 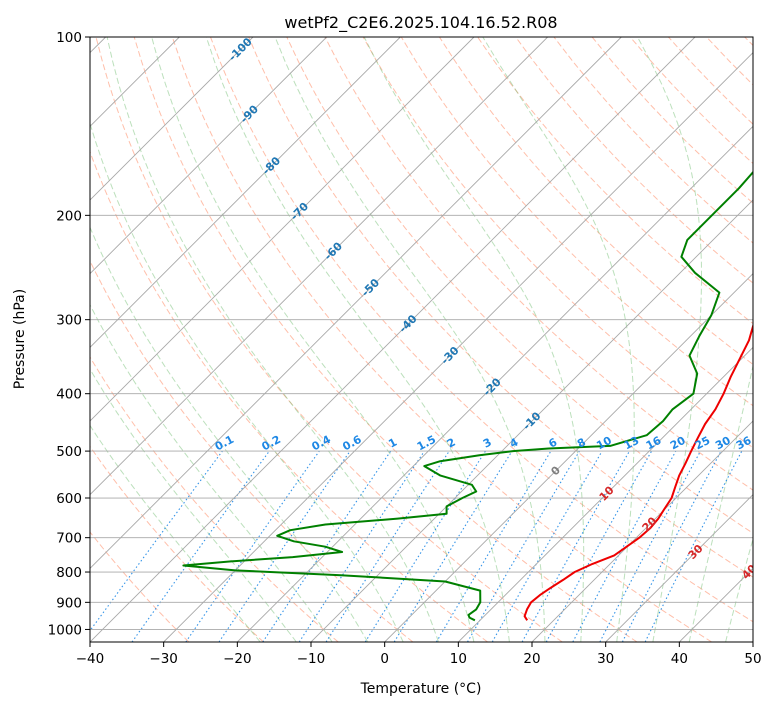 I want to click on y-tick-label: 800, so click(x=69, y=573).